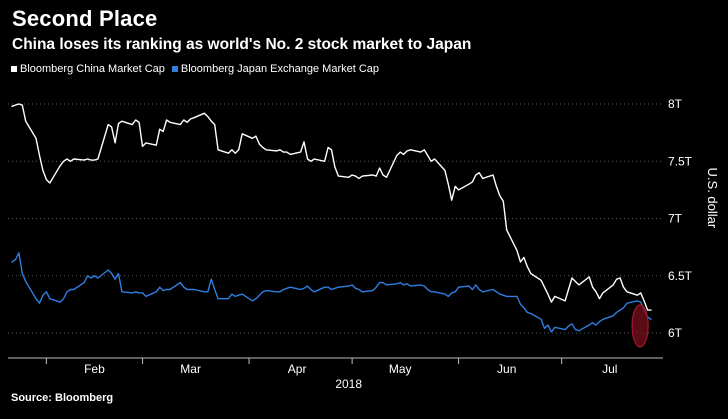 Image resolution: width=728 pixels, height=419 pixels. What do you see at coordinates (280, 69) in the screenshot?
I see `legend-label-japan: Bloomberg Japan Exchange Market Cap` at bounding box center [280, 69].